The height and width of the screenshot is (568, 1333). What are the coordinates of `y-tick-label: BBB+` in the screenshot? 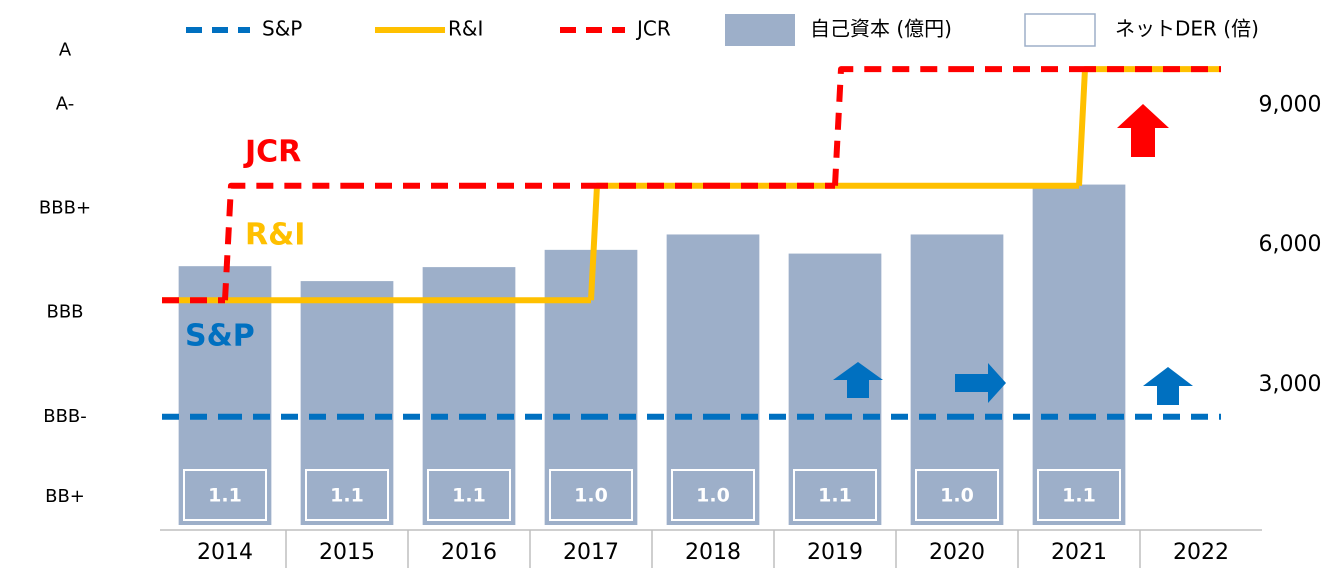 It's located at (65, 208).